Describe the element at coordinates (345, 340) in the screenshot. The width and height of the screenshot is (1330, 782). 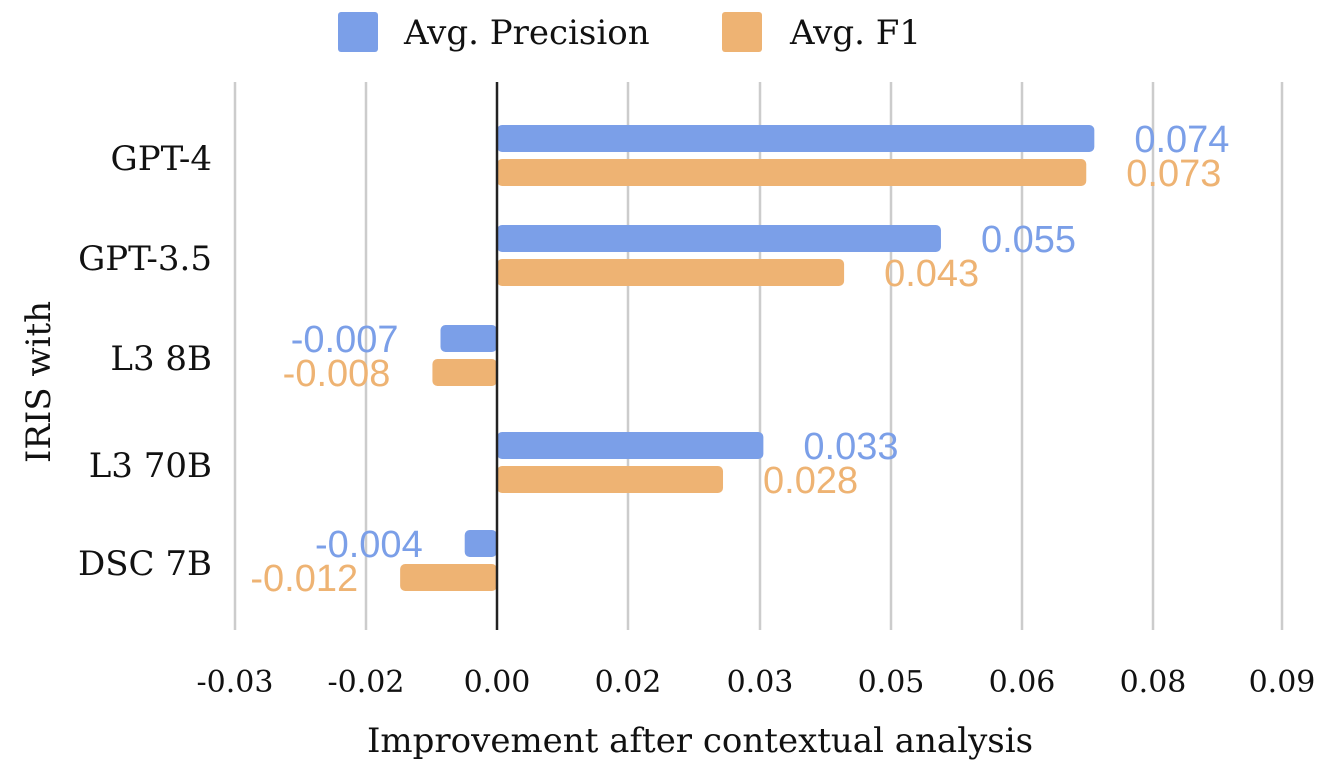
I see `data-label: -0.007` at that location.